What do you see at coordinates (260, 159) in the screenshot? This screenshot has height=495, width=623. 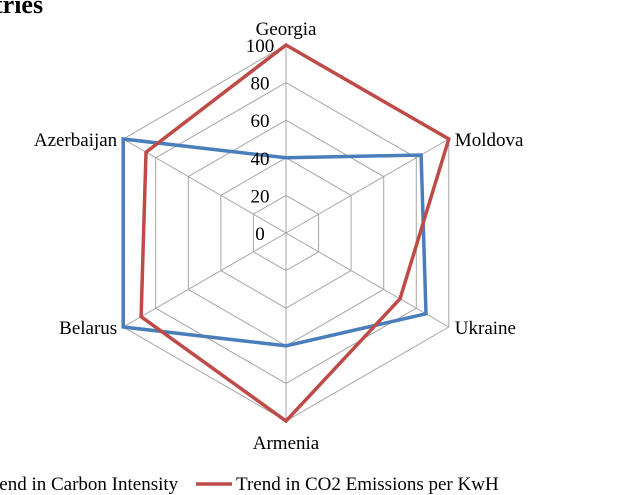 I see `tick-label-2: 40` at bounding box center [260, 159].